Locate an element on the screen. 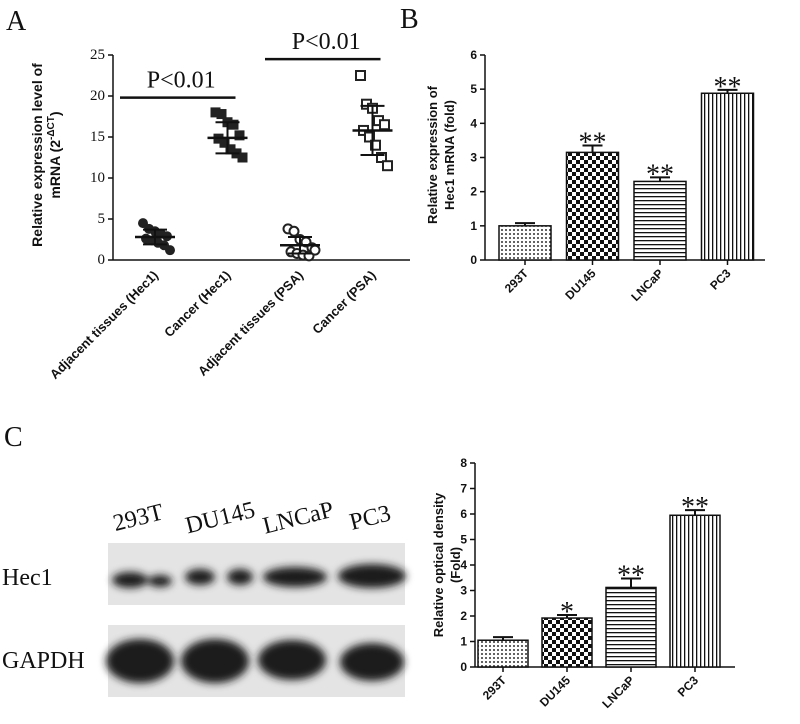 The height and width of the screenshot is (724, 800). panel-label: C is located at coordinates (13, 437).